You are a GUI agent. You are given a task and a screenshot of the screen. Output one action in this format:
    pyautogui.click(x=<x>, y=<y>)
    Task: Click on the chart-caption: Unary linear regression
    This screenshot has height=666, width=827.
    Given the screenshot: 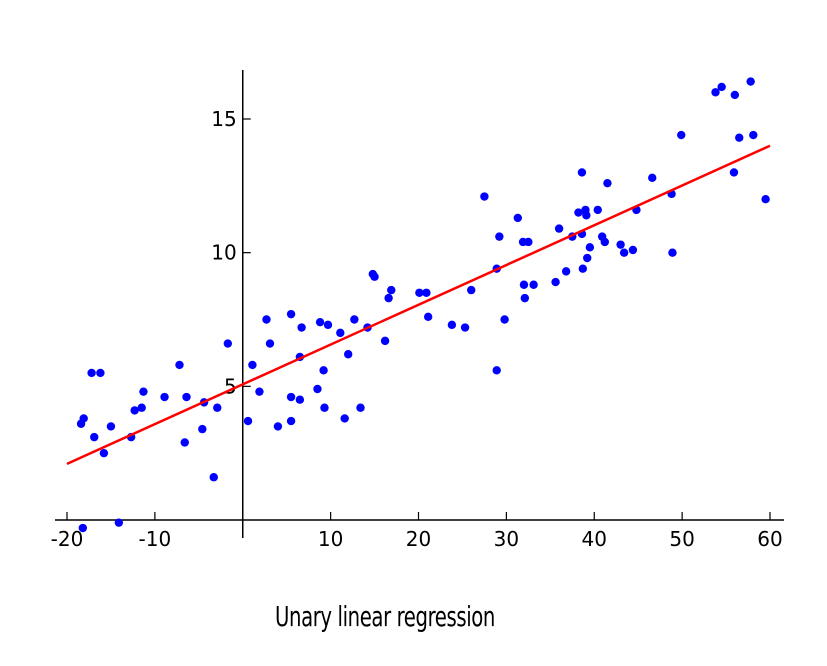 What is the action you would take?
    pyautogui.click(x=385, y=616)
    